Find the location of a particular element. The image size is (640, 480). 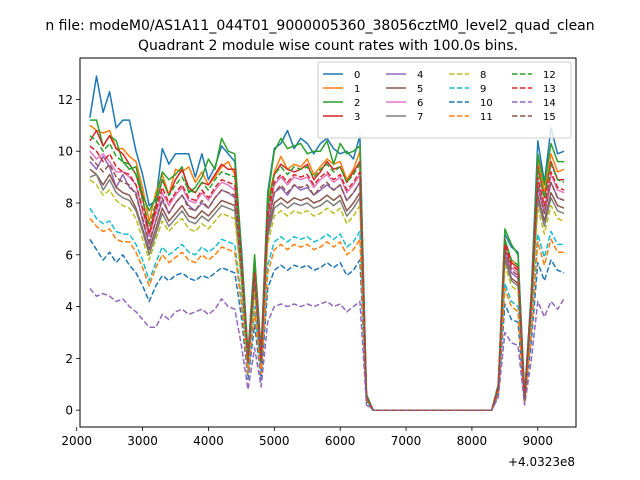

y-tick-label: 6 is located at coordinates (69, 255).